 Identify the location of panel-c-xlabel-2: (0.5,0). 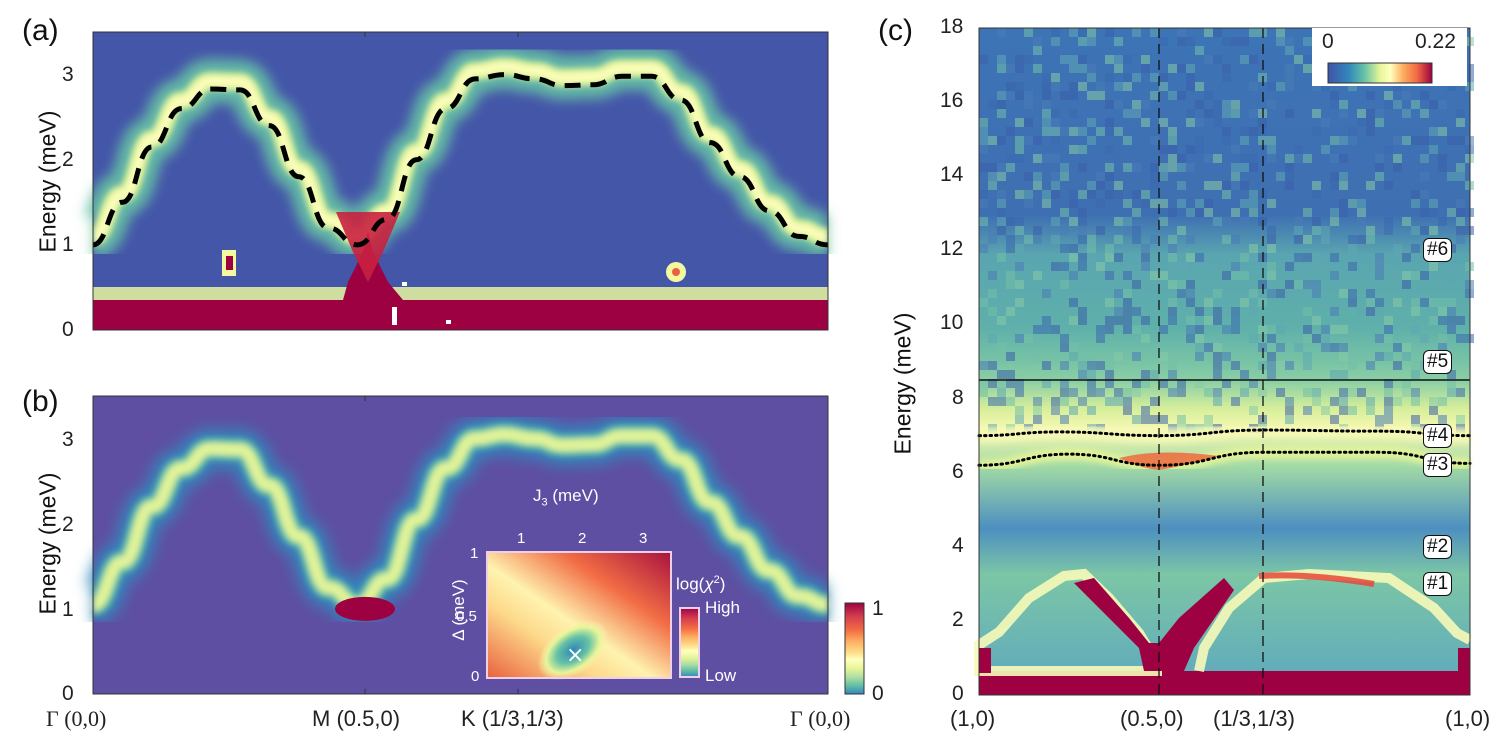
(1152, 718).